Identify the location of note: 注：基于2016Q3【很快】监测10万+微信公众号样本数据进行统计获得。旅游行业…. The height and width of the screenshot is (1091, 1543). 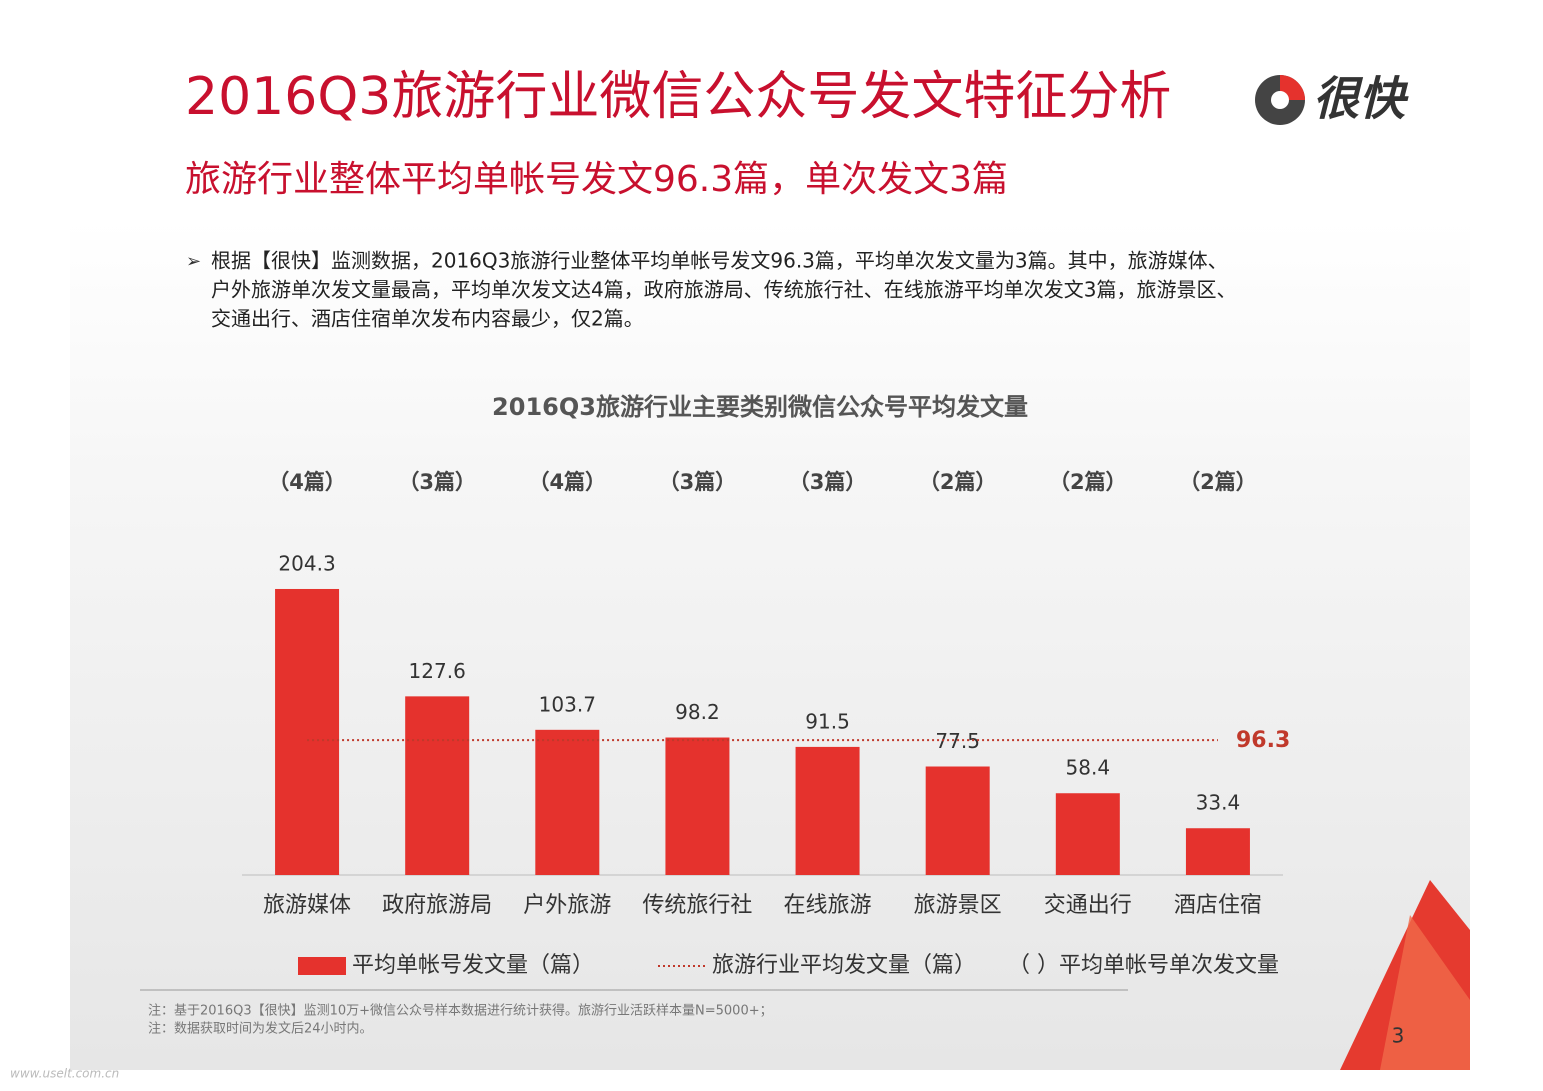
(460, 1011).